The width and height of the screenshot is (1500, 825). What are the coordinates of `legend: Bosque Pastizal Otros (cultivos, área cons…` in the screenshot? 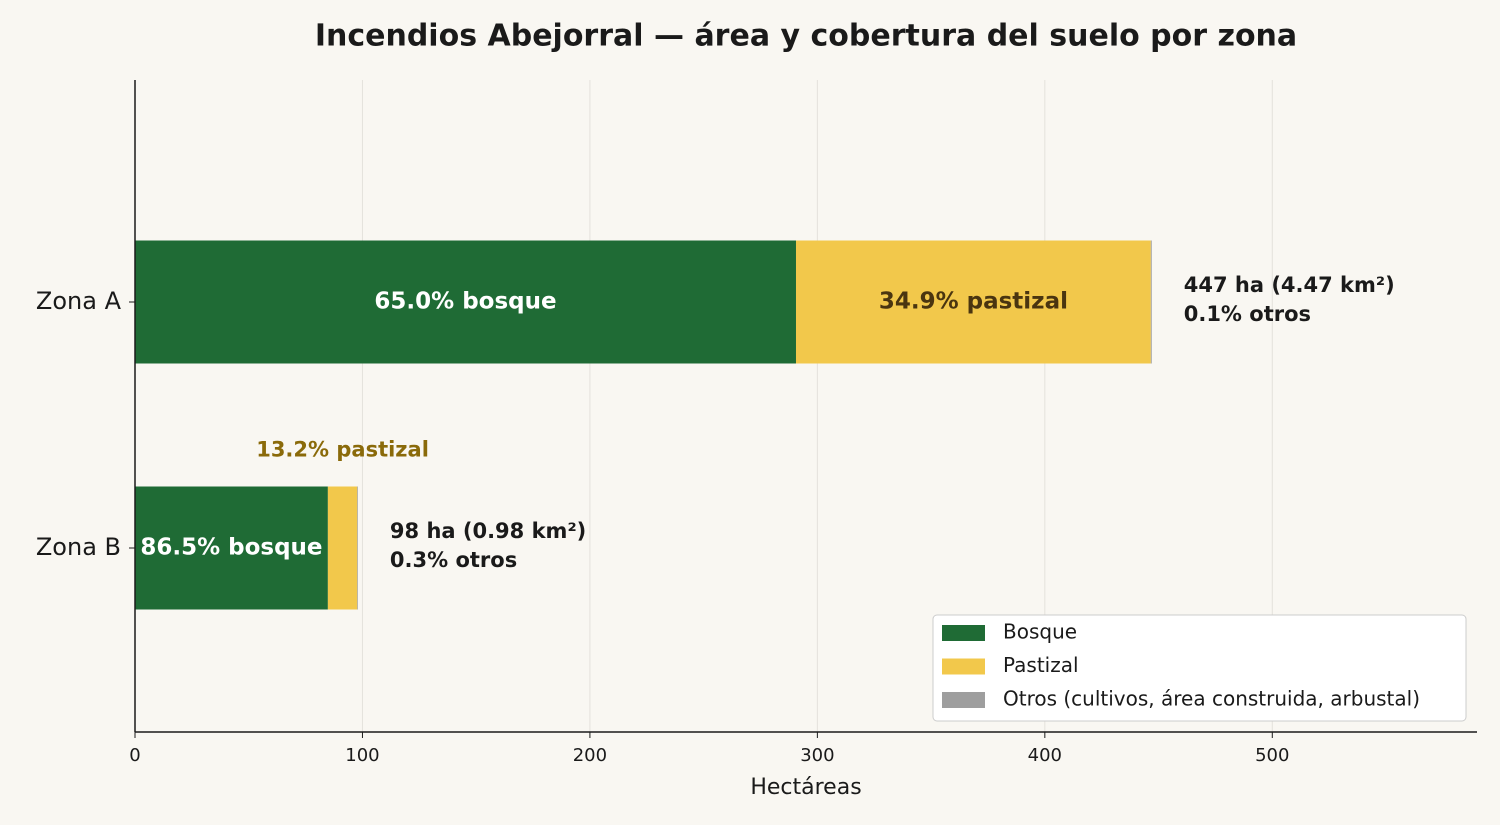 It's located at (1199, 668).